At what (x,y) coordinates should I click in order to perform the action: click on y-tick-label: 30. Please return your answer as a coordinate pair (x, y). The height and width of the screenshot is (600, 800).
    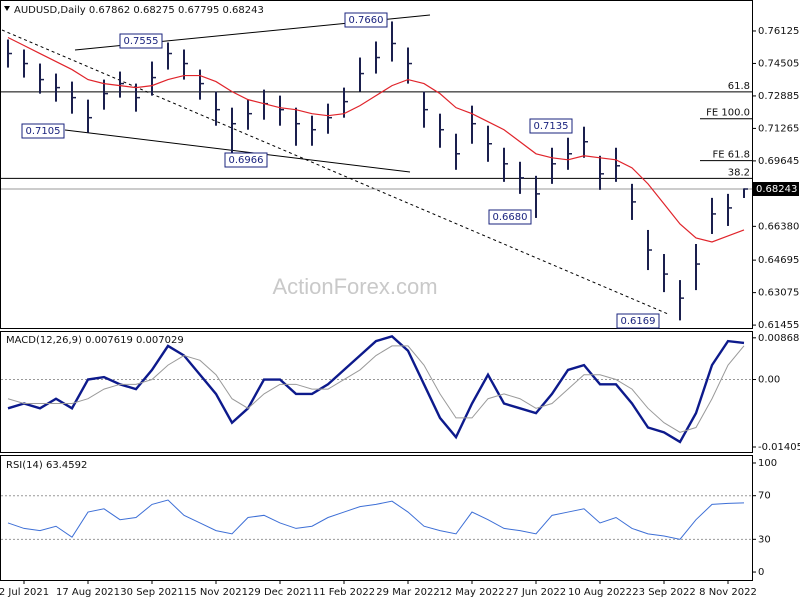
    Looking at the image, I should click on (764, 539).